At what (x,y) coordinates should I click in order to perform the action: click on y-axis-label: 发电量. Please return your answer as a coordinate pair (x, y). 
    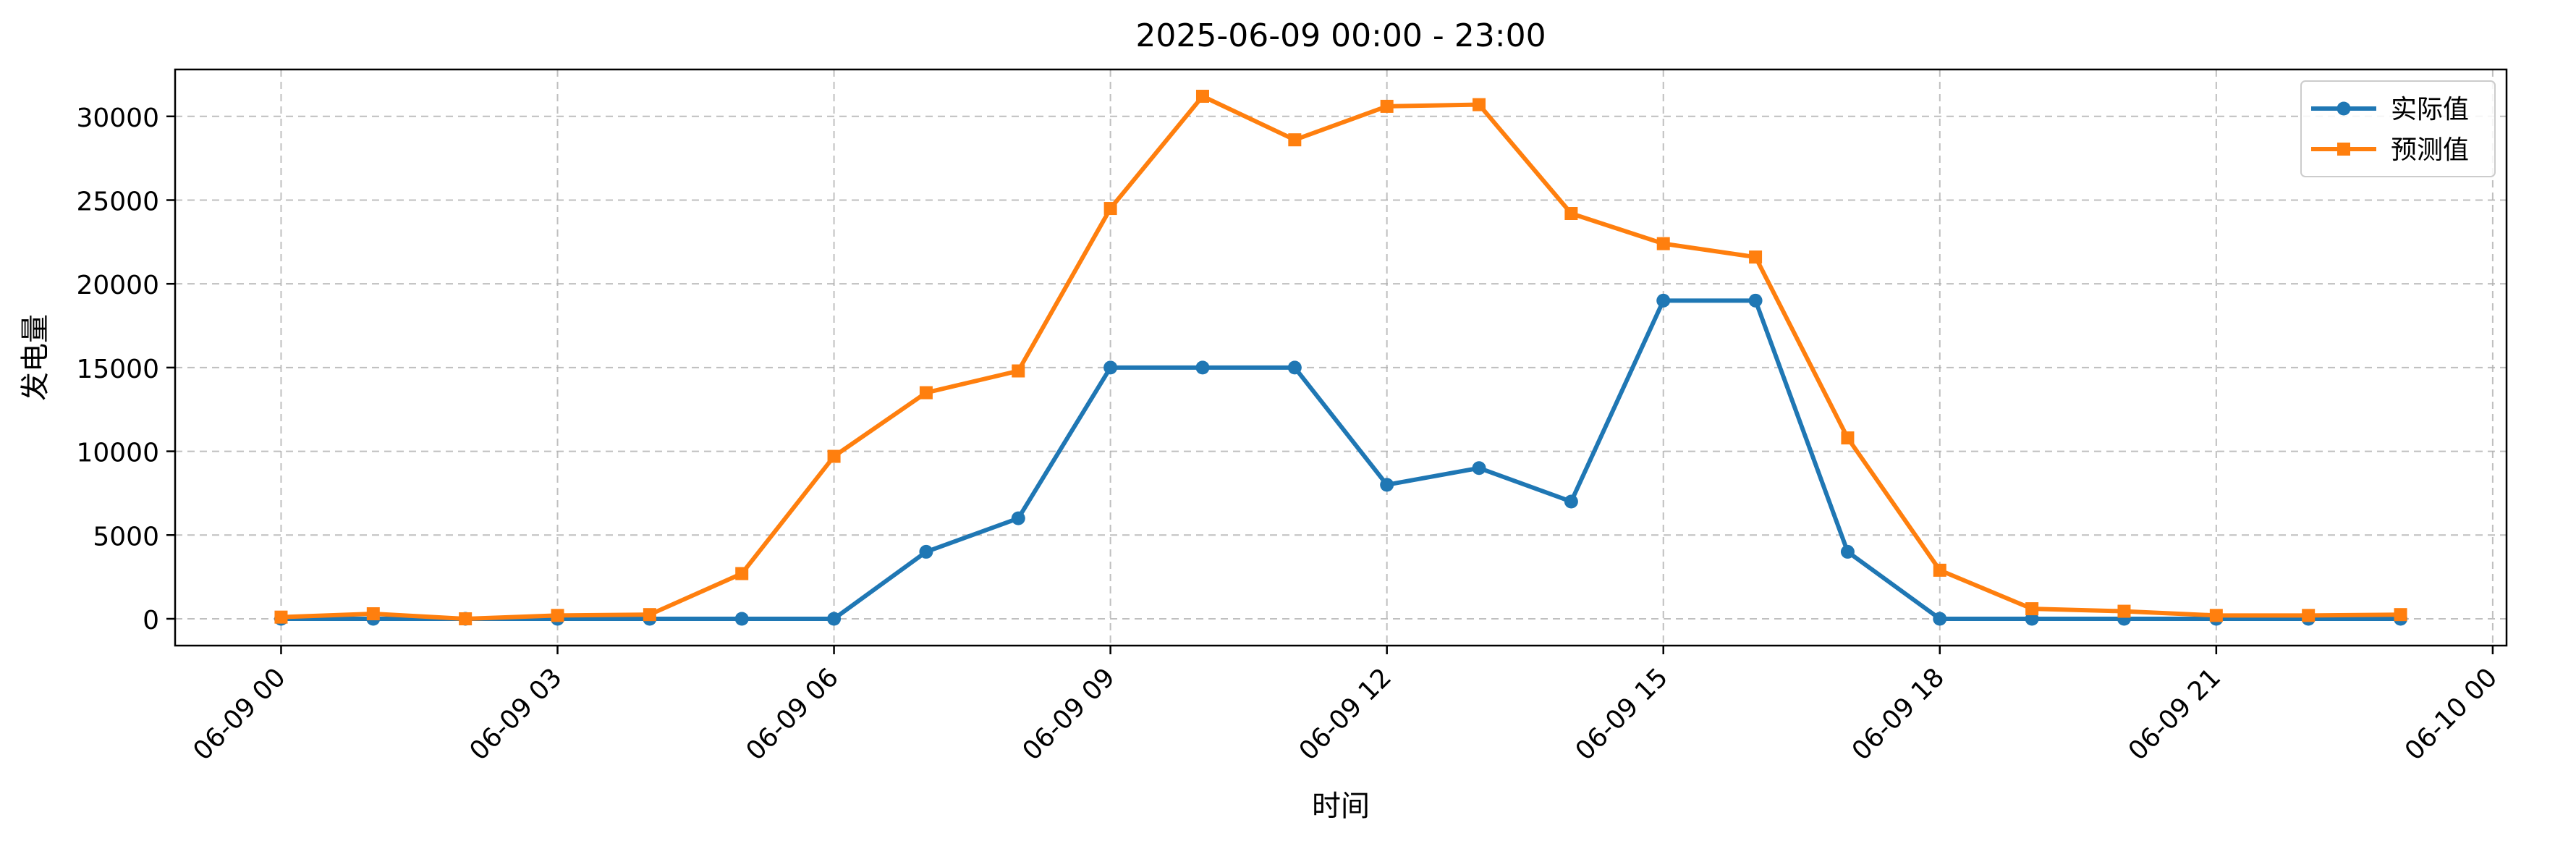
    Looking at the image, I should click on (35, 357).